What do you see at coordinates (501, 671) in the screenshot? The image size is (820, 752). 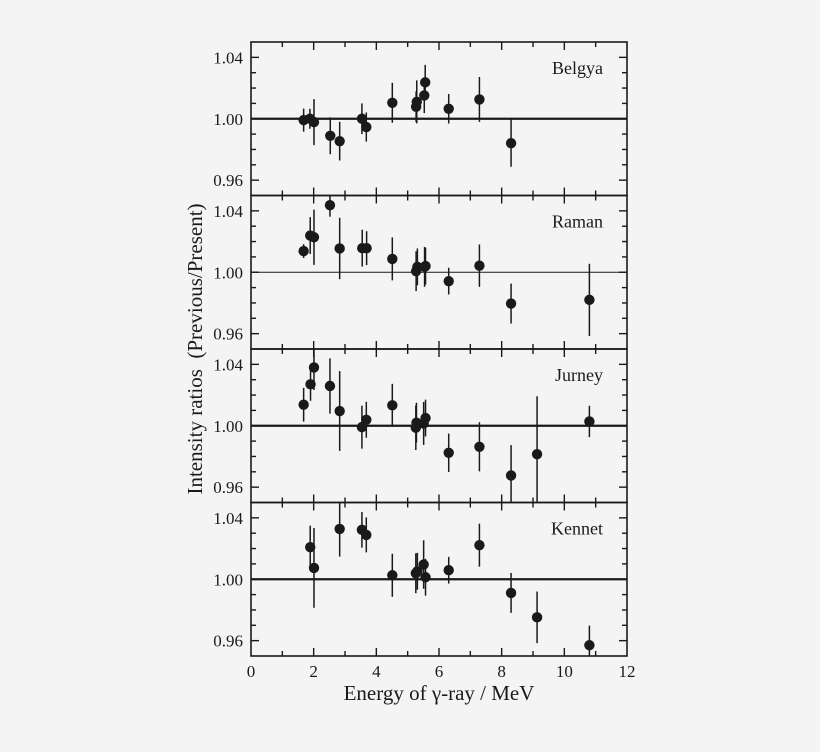 I see `x-tick-label: 8` at bounding box center [501, 671].